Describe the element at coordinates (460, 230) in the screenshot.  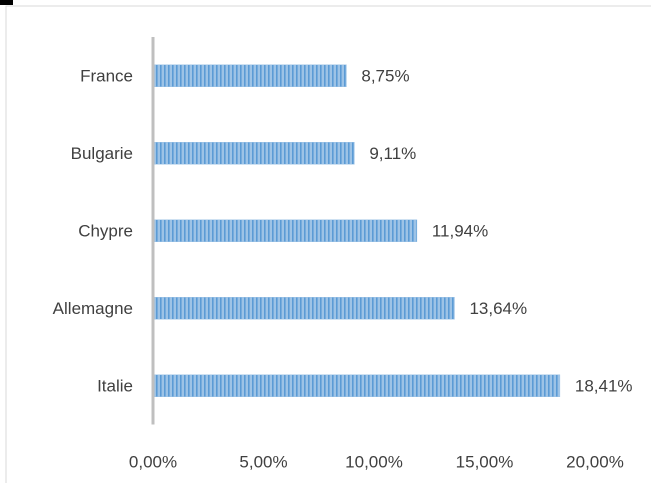
I see `data-label-chypre: 11,94%` at that location.